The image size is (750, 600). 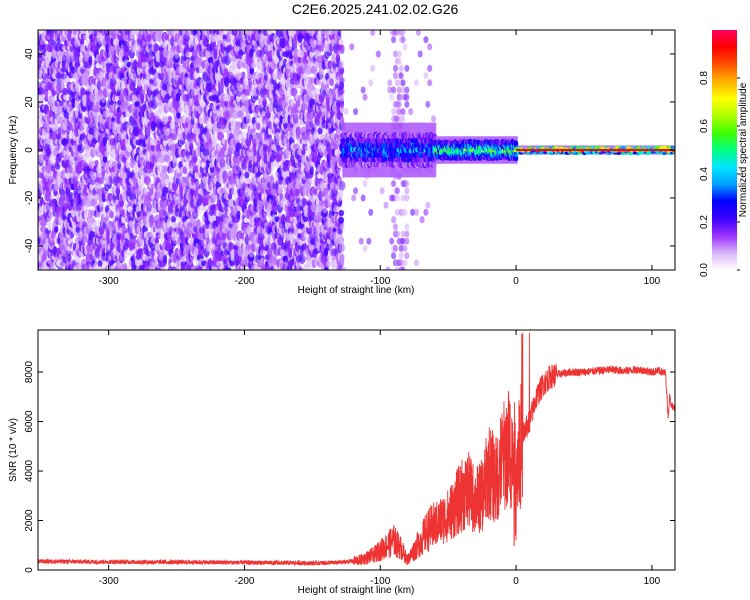 What do you see at coordinates (375, 9) in the screenshot?
I see `figure-title: C2E6.2025.241.02.02.G26` at bounding box center [375, 9].